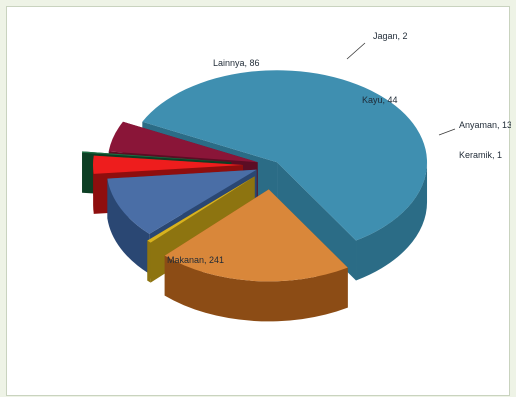 The height and width of the screenshot is (397, 516). What do you see at coordinates (183, 142) in the screenshot?
I see `slice-unlabeled` at bounding box center [183, 142].